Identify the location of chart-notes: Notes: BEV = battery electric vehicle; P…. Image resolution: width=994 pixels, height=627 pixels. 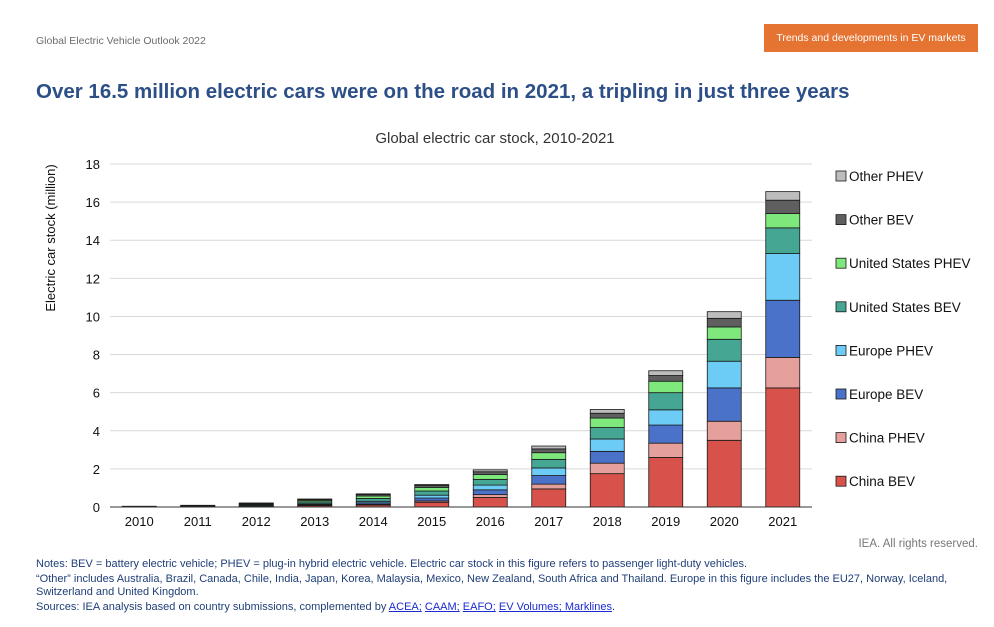
(506, 587).